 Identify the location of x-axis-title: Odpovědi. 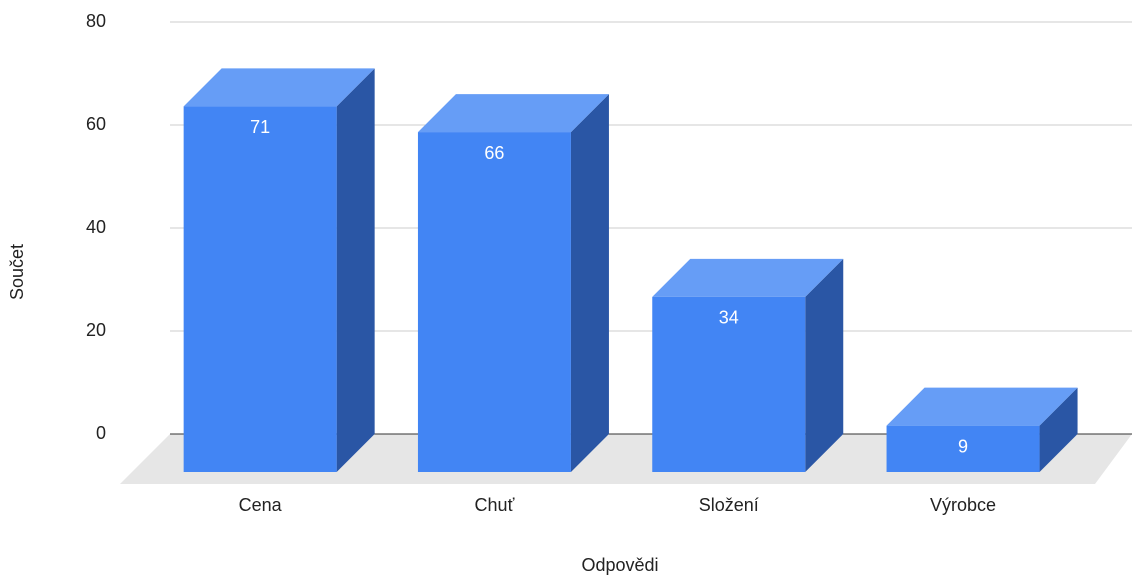
(619, 565).